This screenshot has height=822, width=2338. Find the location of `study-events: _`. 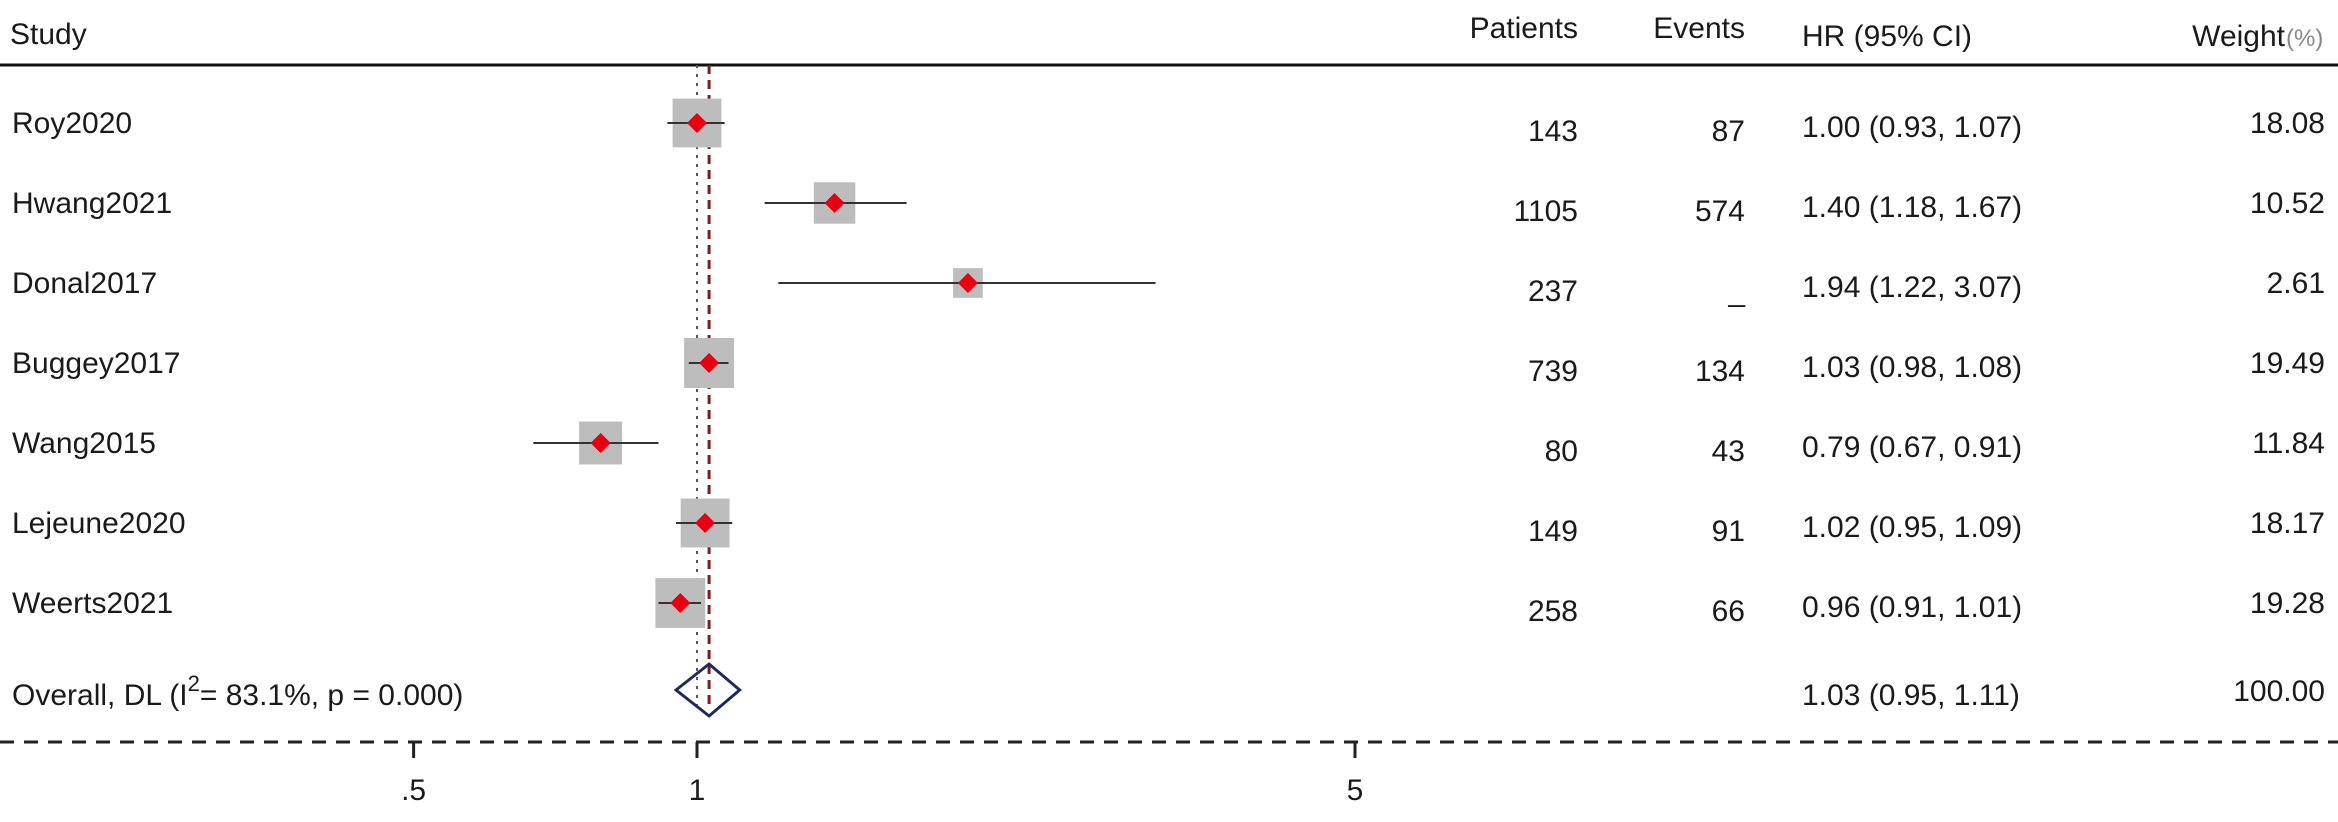

study-events: _ is located at coordinates (1736, 291).